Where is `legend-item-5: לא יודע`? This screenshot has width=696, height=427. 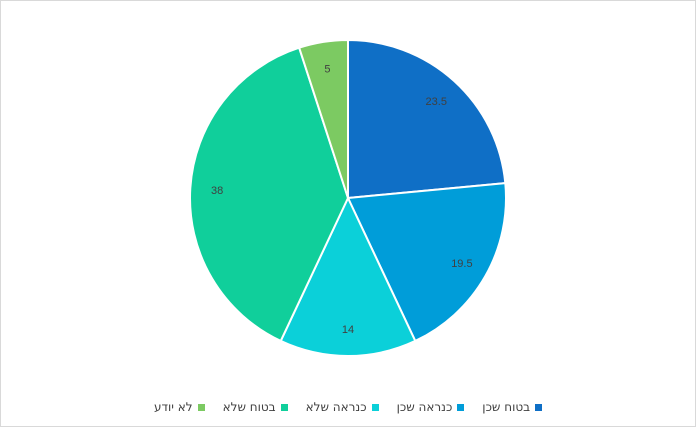
legend-item-5: לא יודע is located at coordinates (179, 407).